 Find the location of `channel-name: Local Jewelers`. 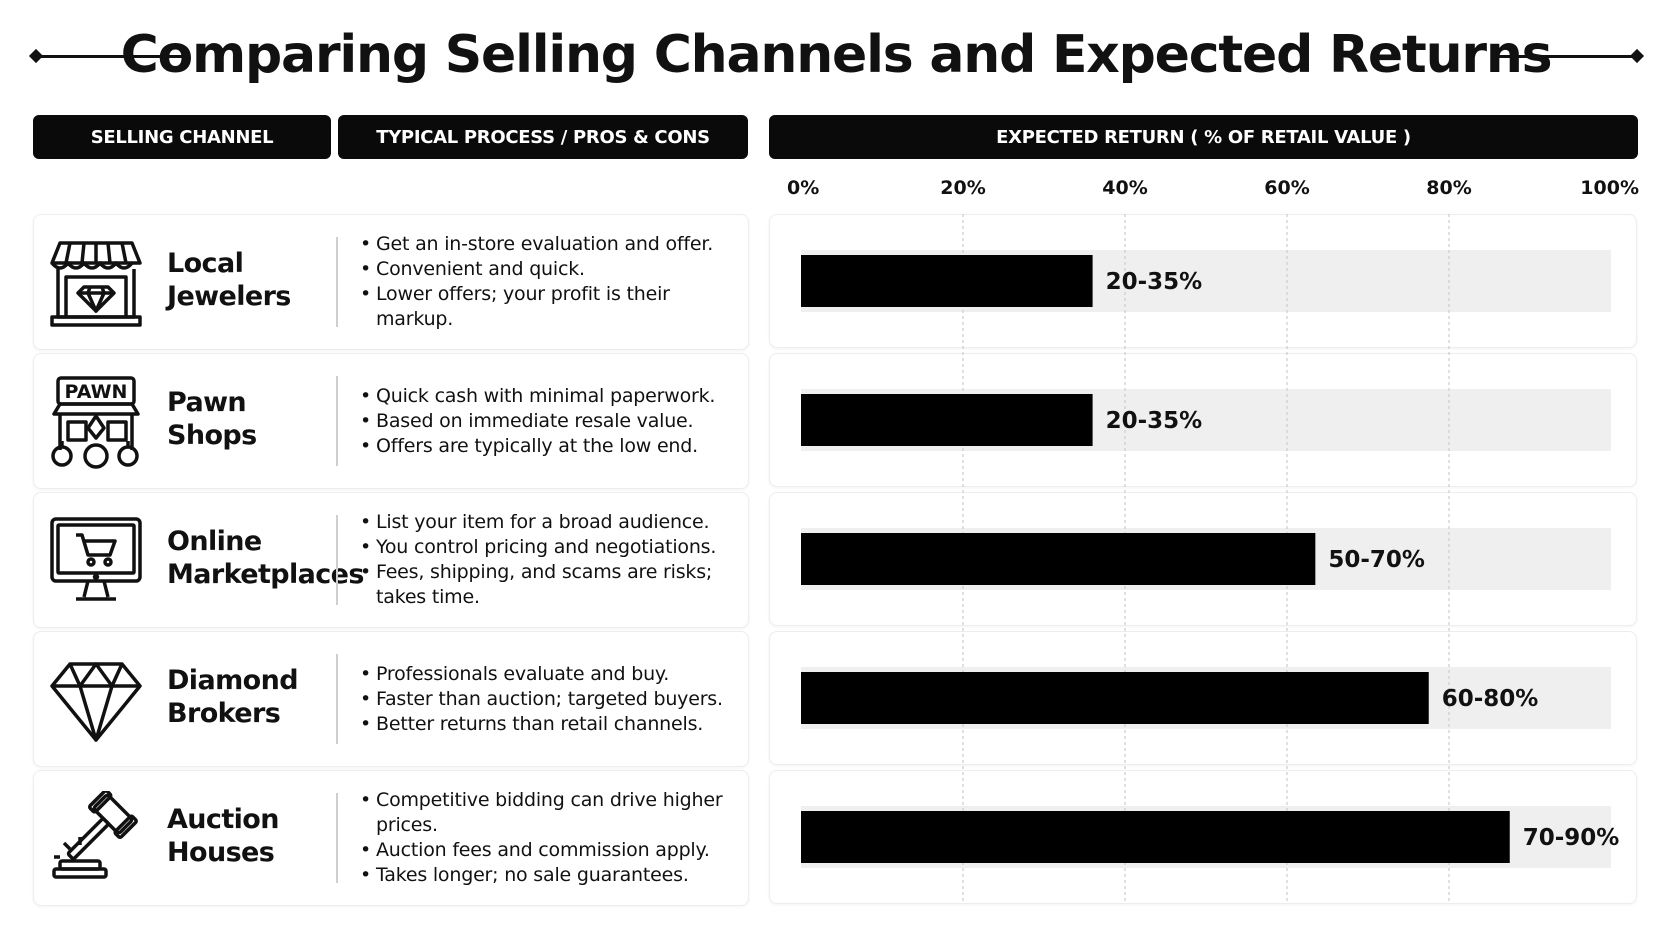

channel-name: Local Jewelers is located at coordinates (229, 280).